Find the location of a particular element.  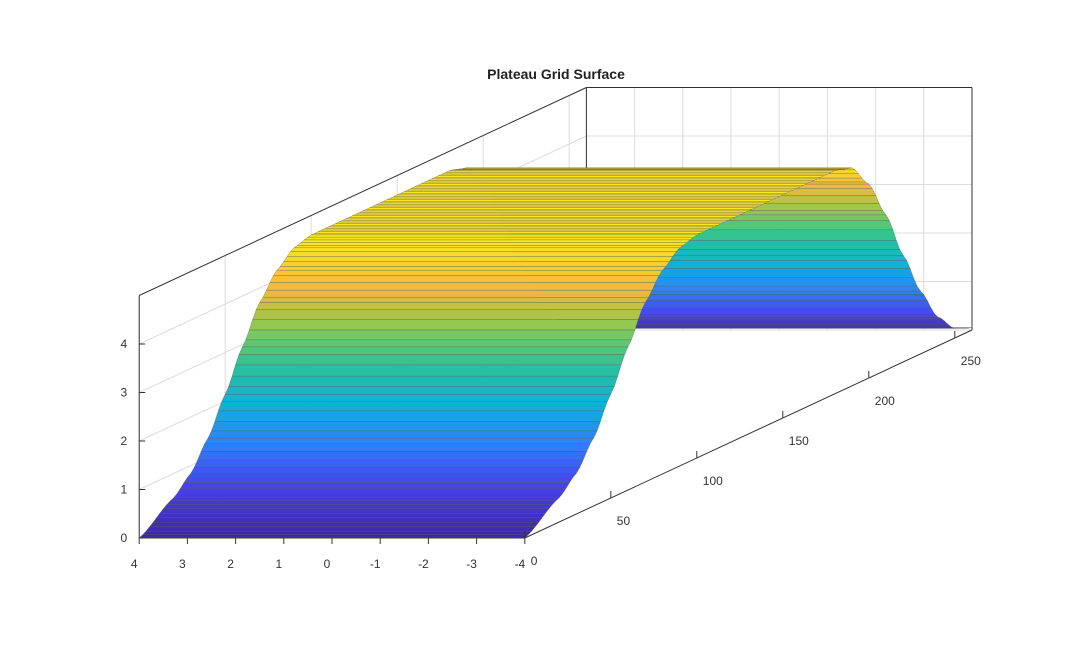

y-tick-label: 200 is located at coordinates (885, 401).